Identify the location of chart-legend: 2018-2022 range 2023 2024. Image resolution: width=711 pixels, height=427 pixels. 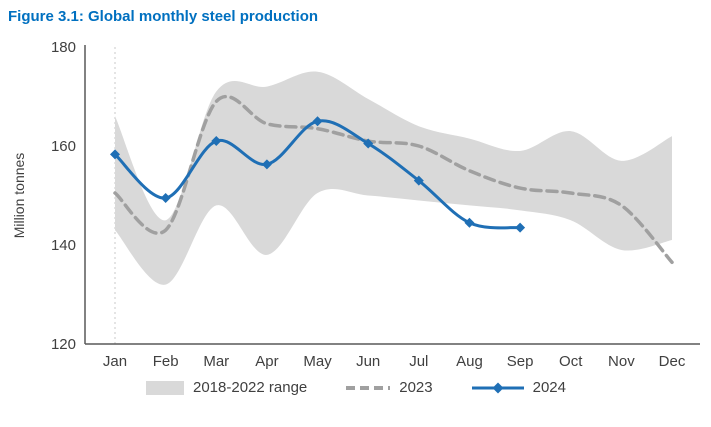
(355, 387).